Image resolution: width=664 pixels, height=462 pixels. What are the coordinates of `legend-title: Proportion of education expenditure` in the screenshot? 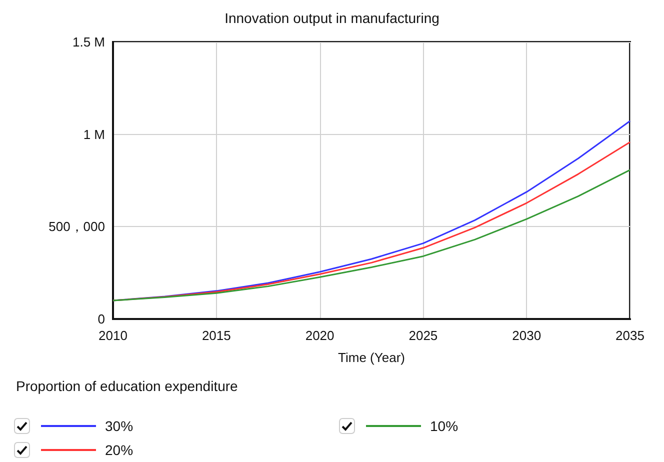 It's located at (127, 386).